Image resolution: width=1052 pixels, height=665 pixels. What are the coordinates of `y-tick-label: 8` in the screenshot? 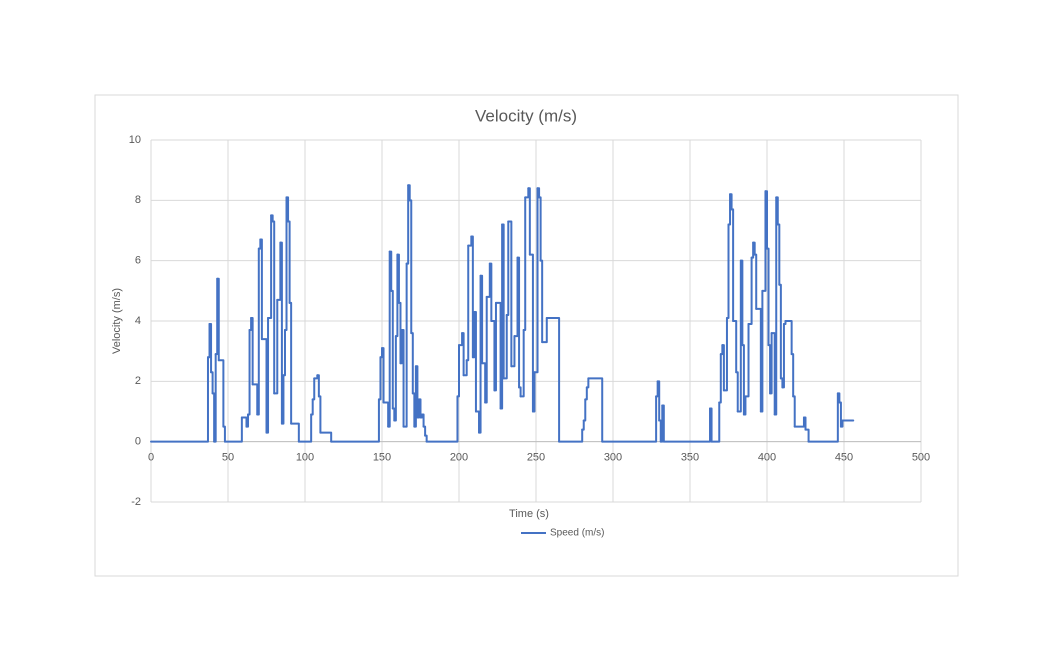 It's located at (138, 200).